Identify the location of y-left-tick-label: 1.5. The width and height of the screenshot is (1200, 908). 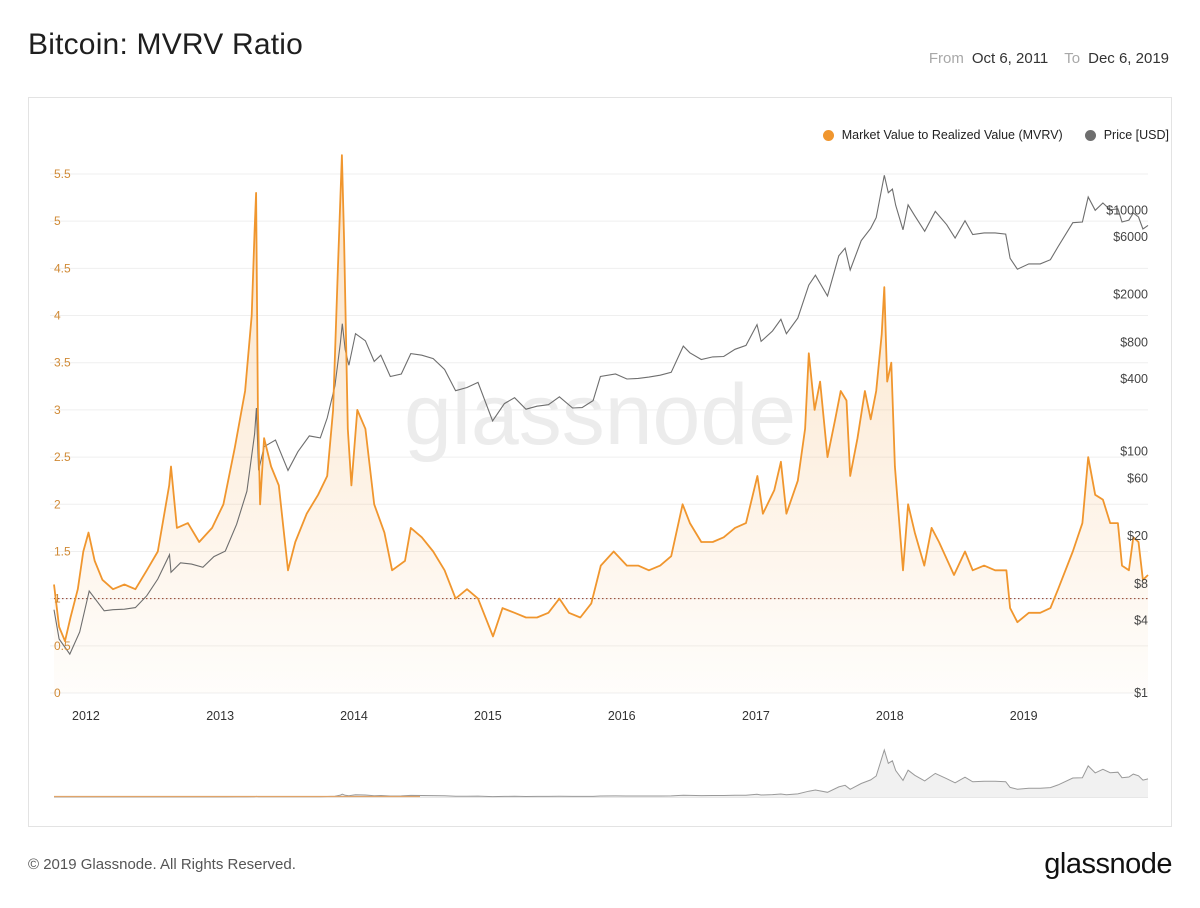
(62, 551).